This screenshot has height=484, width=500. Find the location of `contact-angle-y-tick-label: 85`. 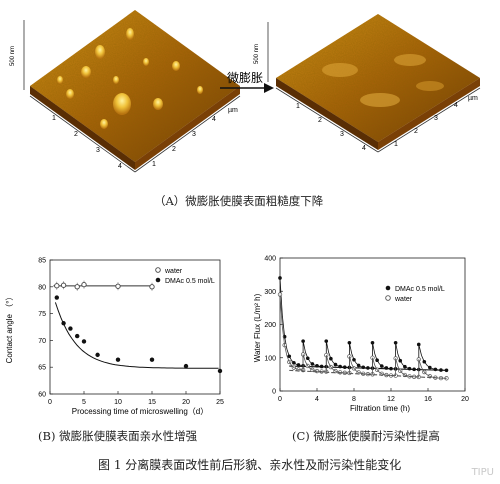

contact-angle-y-tick-label: 85 is located at coordinates (42, 261).